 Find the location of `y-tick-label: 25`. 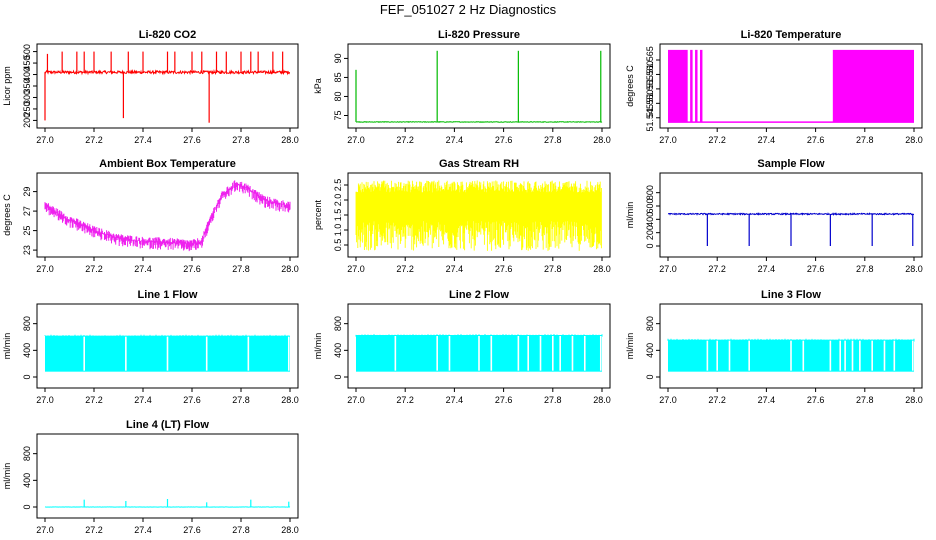

y-tick-label: 25 is located at coordinates (27, 231).